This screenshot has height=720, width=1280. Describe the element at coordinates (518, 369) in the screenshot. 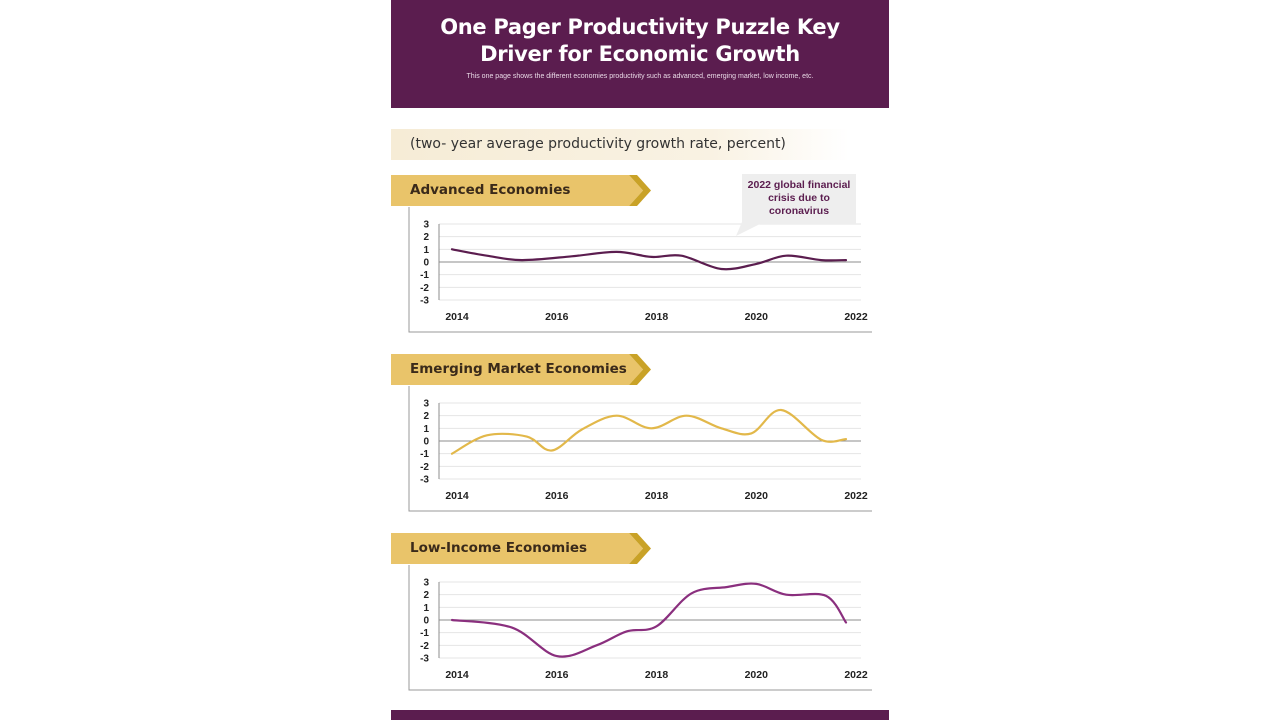

I see `emerging-market-title: Emerging Market Economies` at that location.